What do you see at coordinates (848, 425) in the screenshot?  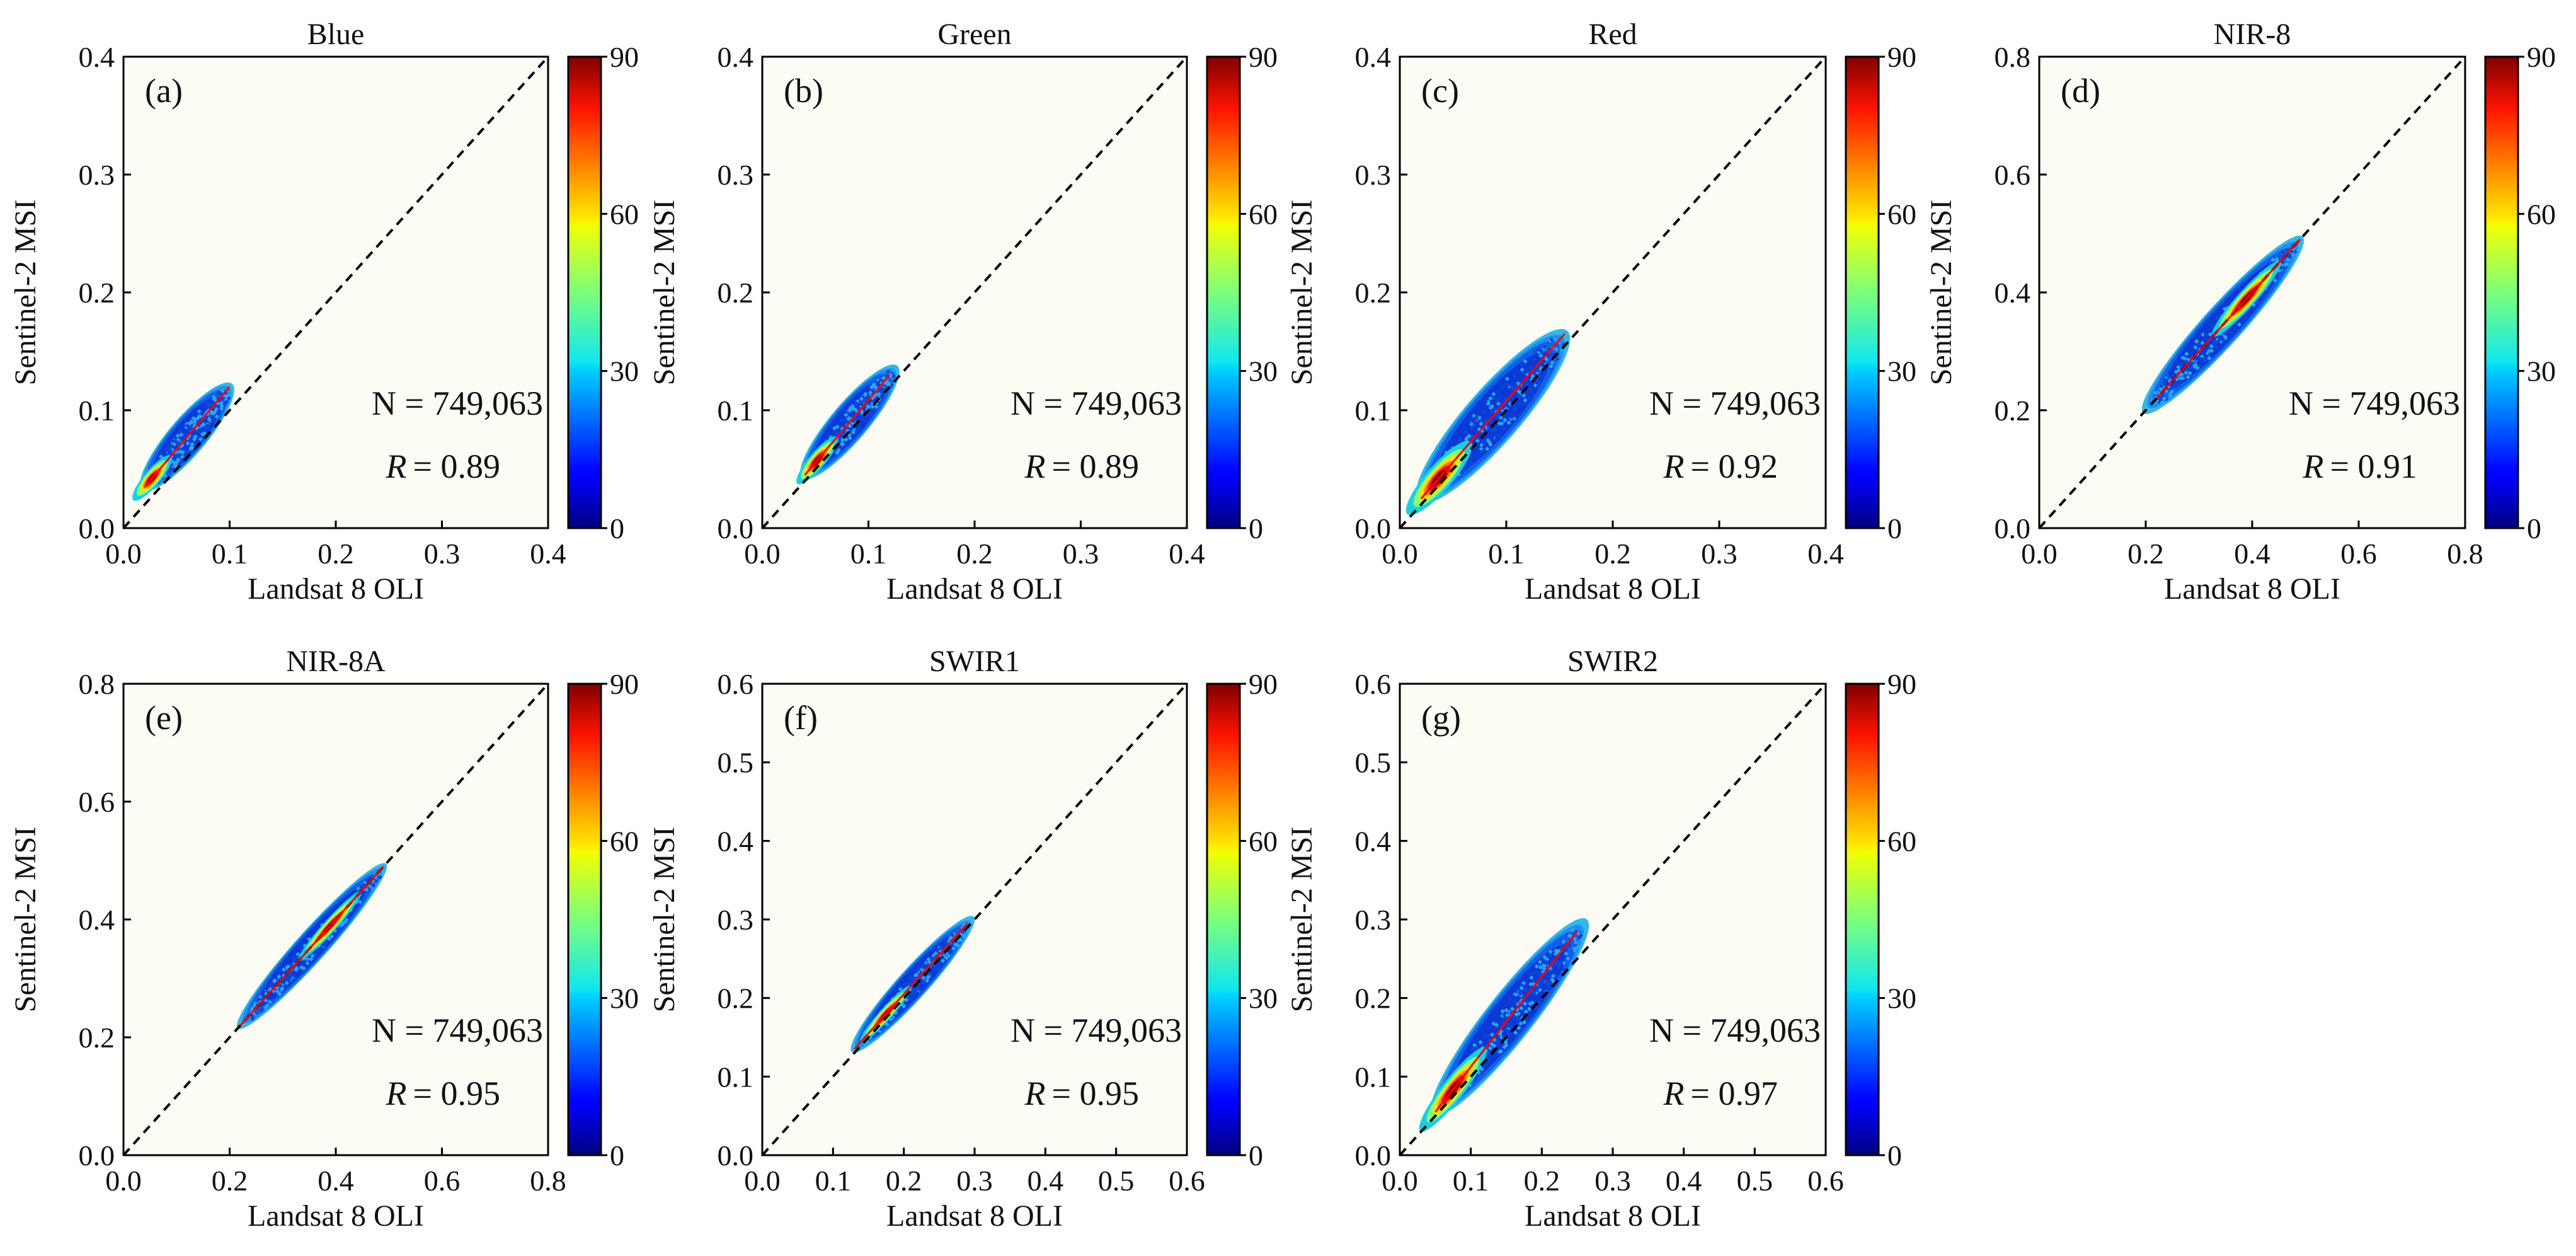 I see `fit-line` at bounding box center [848, 425].